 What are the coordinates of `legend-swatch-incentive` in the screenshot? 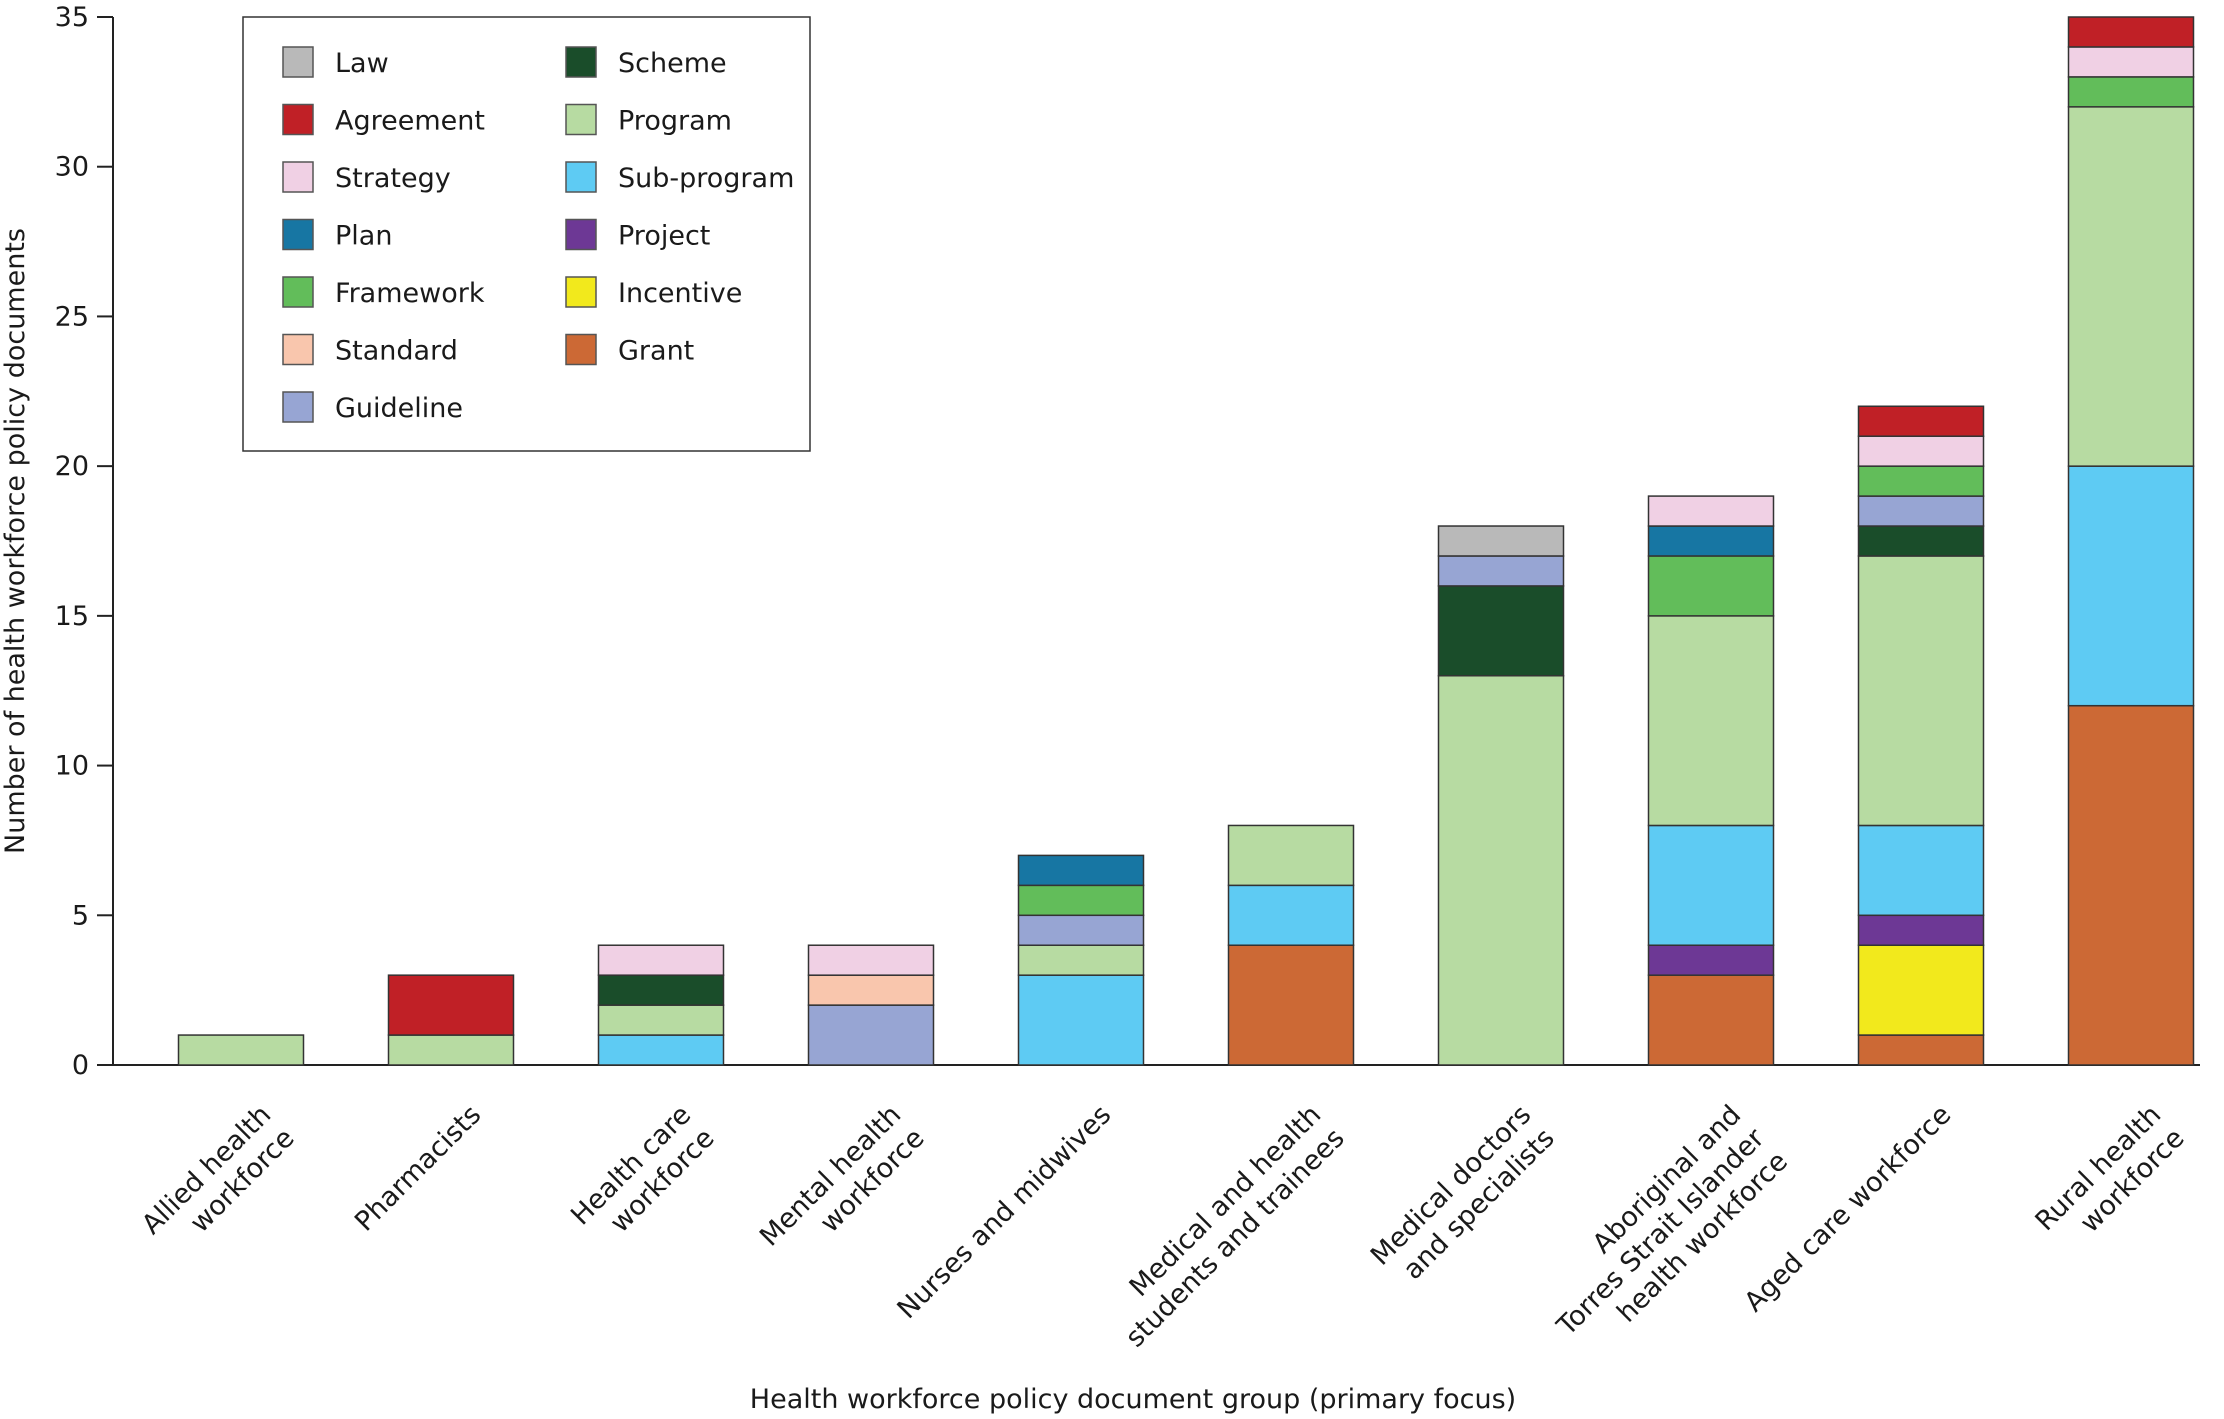 It's located at (581, 292).